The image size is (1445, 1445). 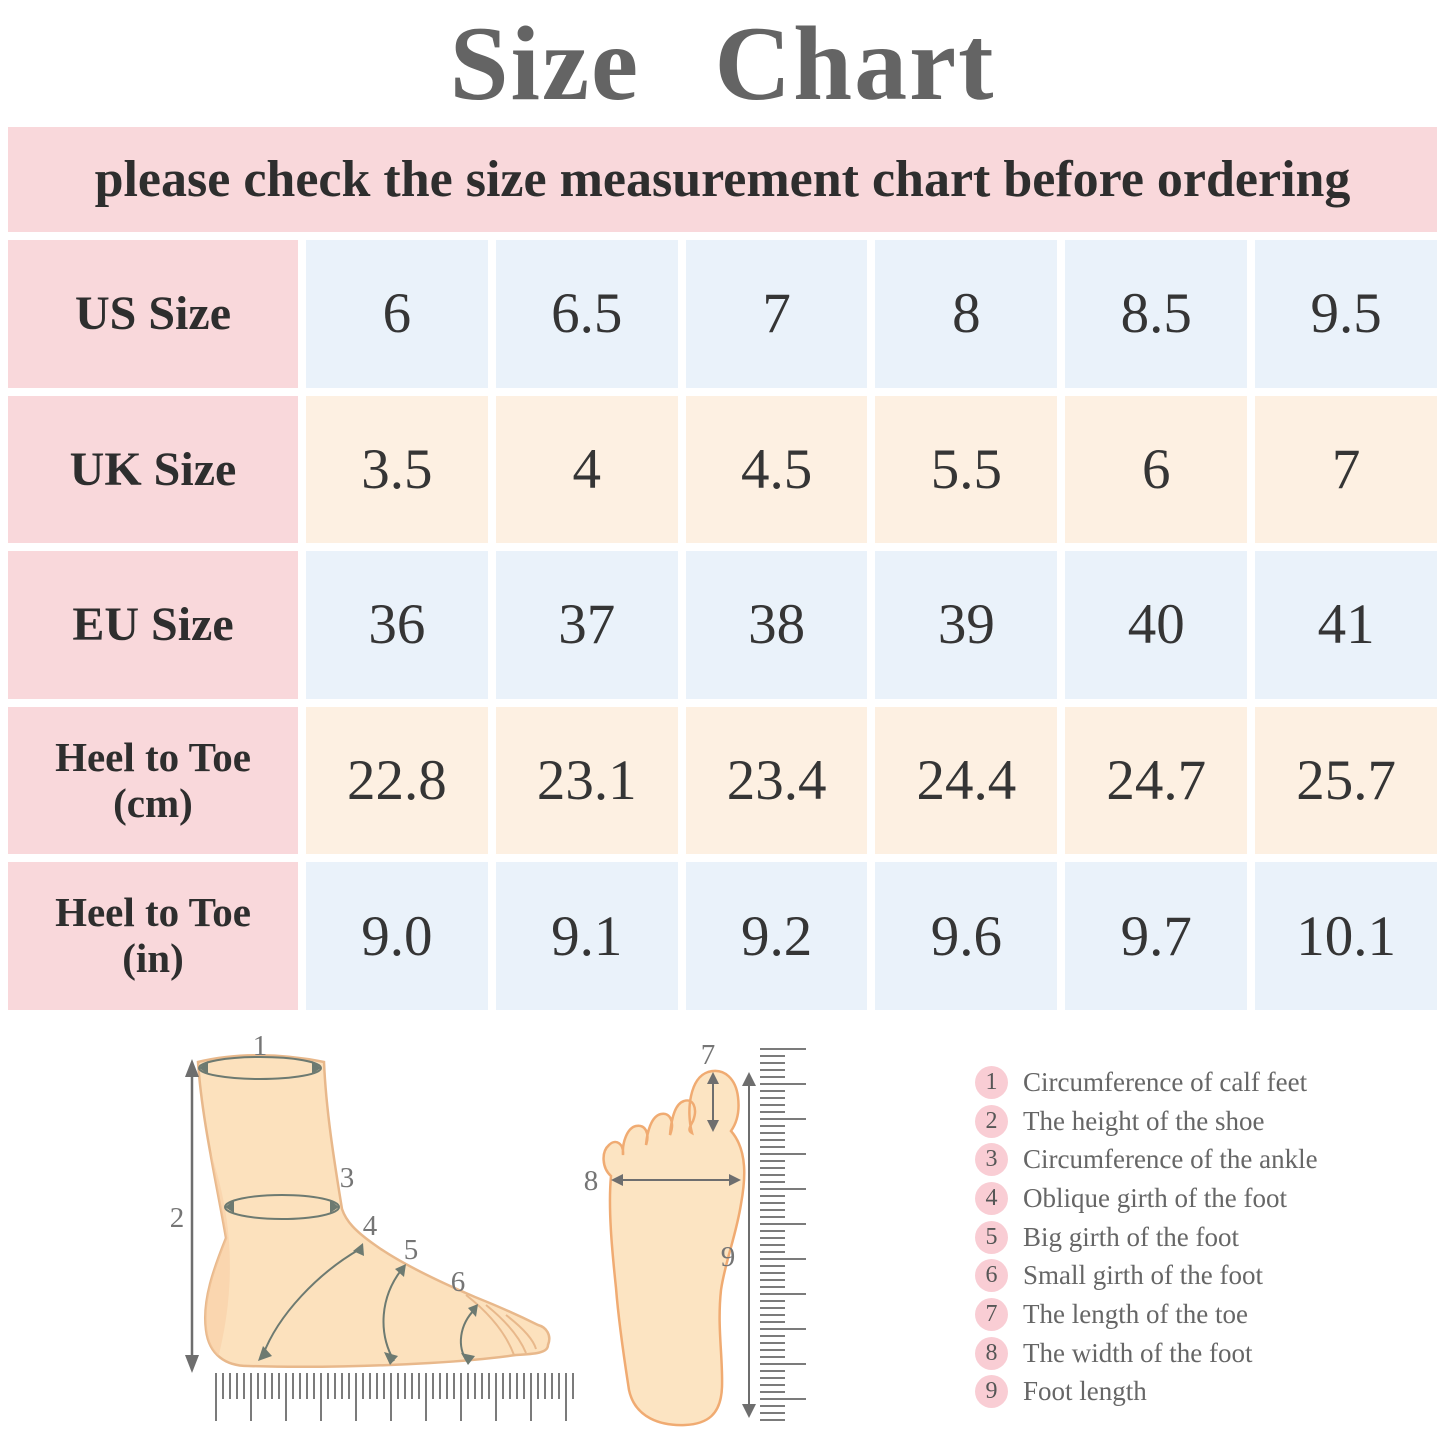 I want to click on sole-marker-8: 8, so click(x=591, y=1181).